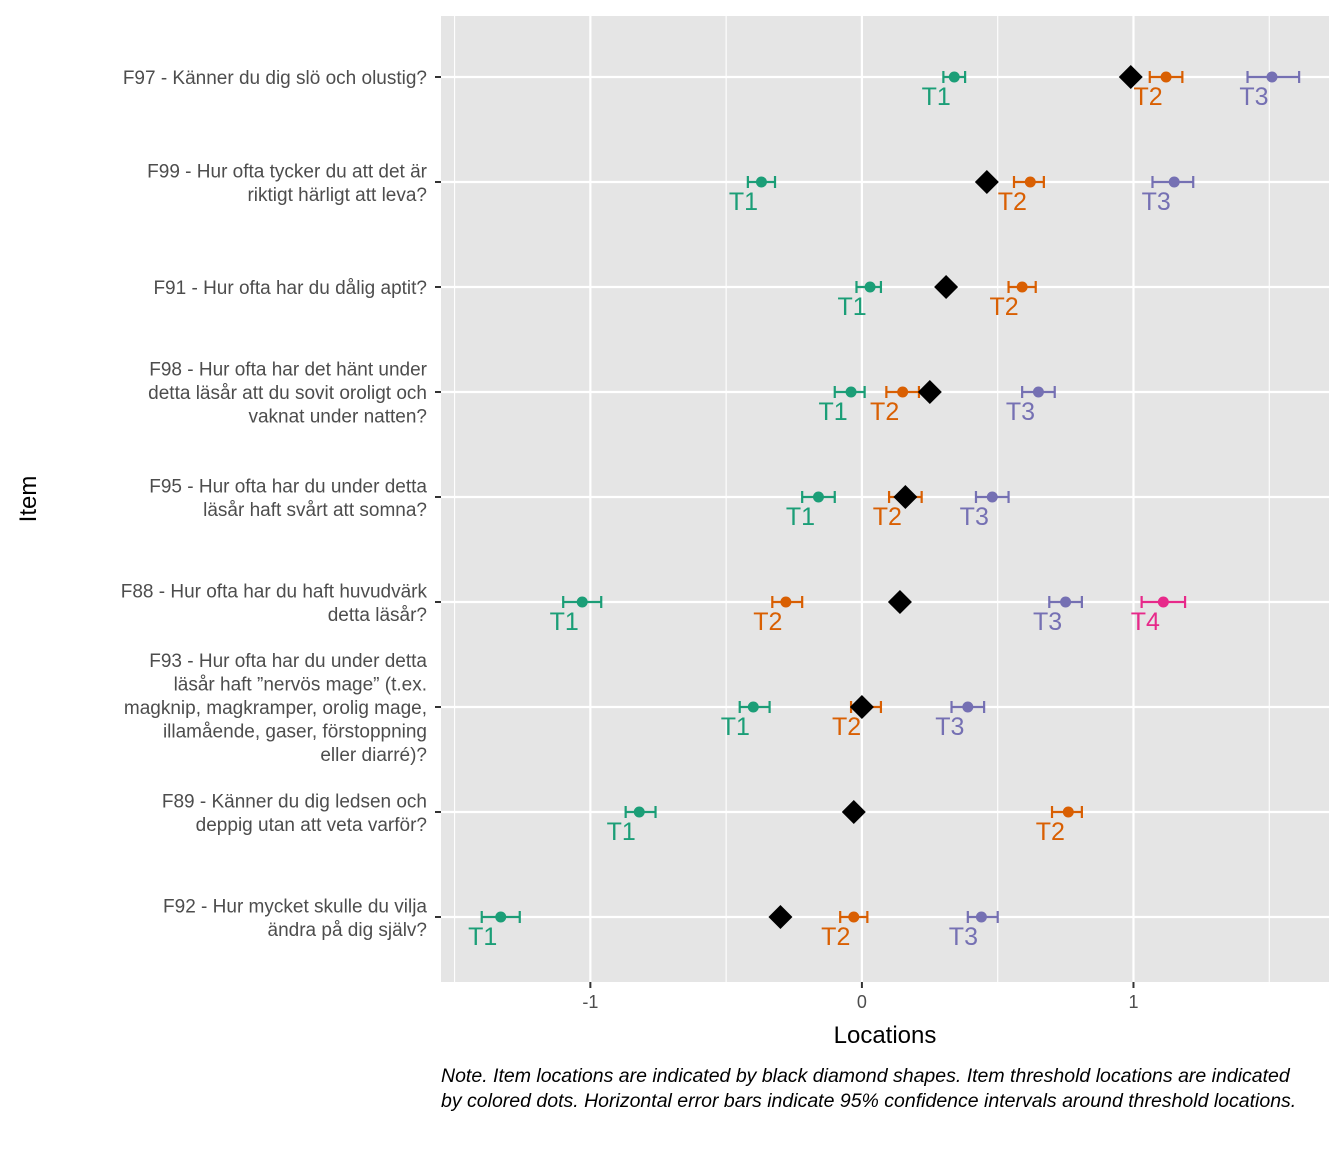  What do you see at coordinates (274, 591) in the screenshot?
I see `y-tick-label-line: F88 - Hur ofta har du haft huvudvärk` at bounding box center [274, 591].